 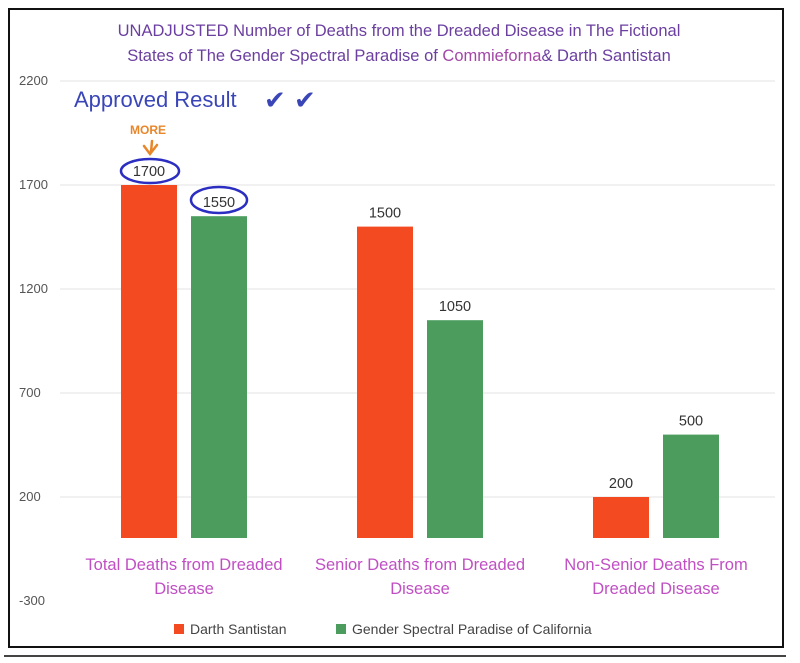 I want to click on data-label: 200, so click(x=621, y=484).